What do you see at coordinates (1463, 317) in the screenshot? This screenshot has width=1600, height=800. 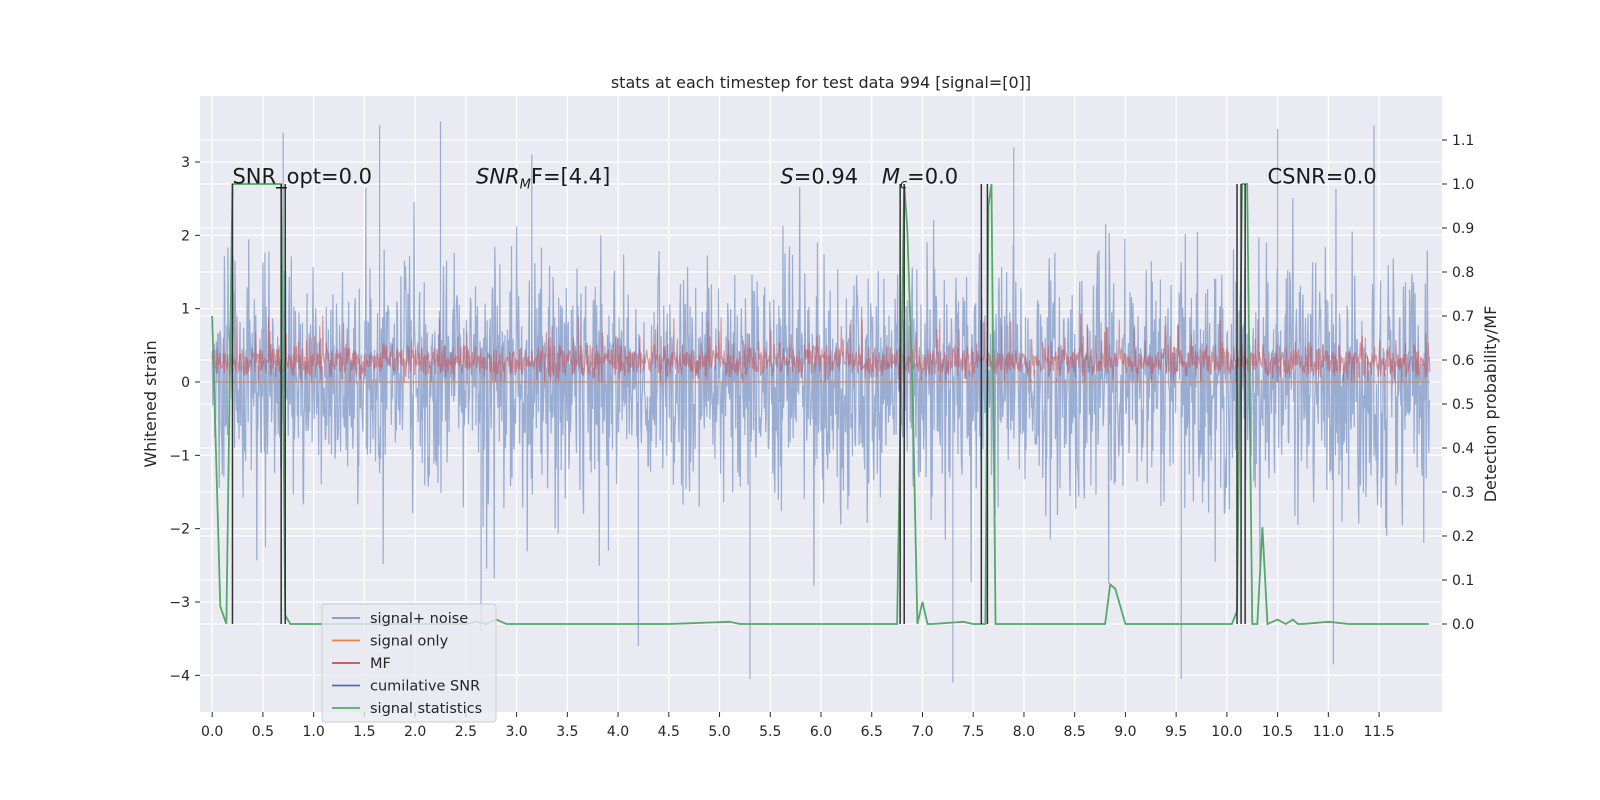 I see `y-right-tick-label: 0.7` at bounding box center [1463, 317].